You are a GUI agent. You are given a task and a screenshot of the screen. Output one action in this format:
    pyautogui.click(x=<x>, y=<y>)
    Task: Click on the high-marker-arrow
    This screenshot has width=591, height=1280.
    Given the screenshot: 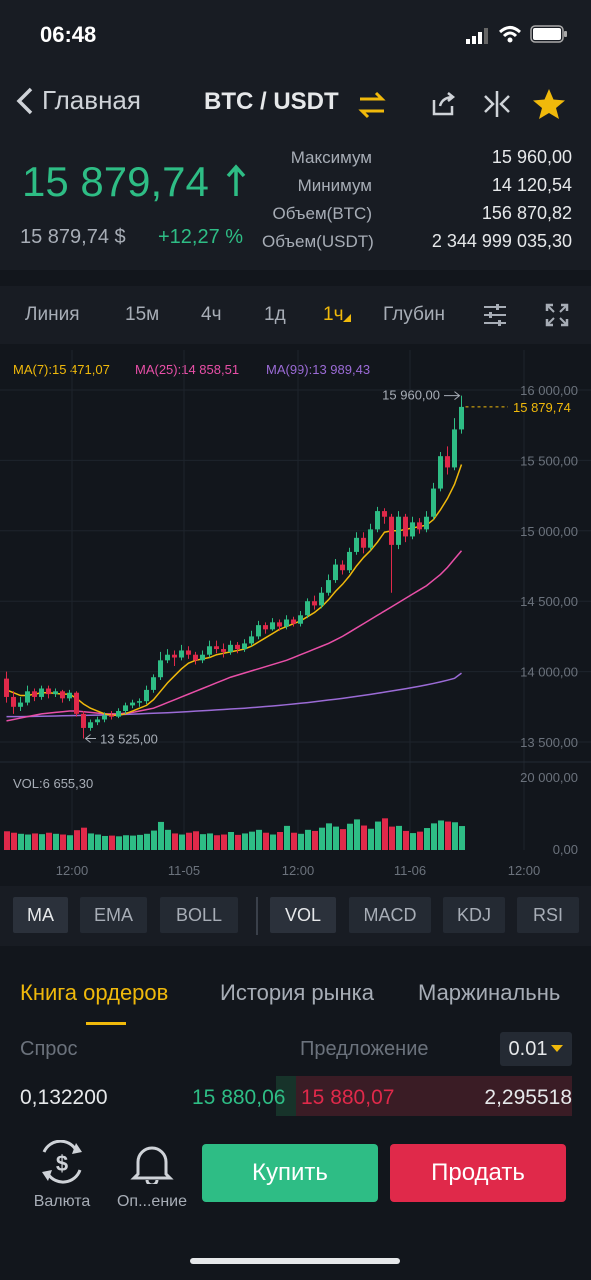 What is the action you would take?
    pyautogui.click(x=452, y=396)
    